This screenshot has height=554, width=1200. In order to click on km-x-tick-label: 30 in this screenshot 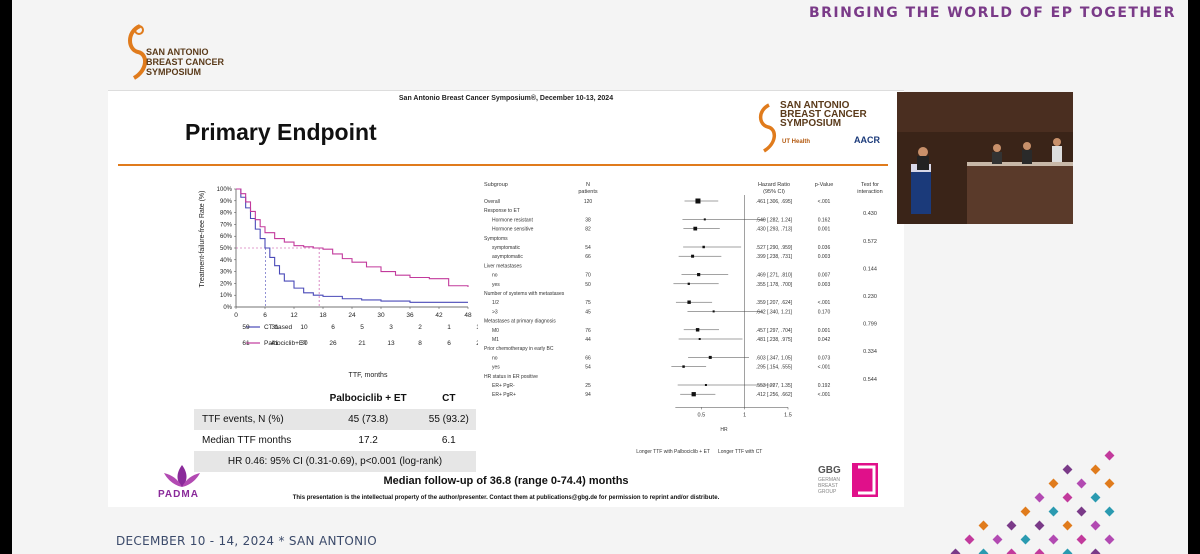, I will do `click(381, 315)`.